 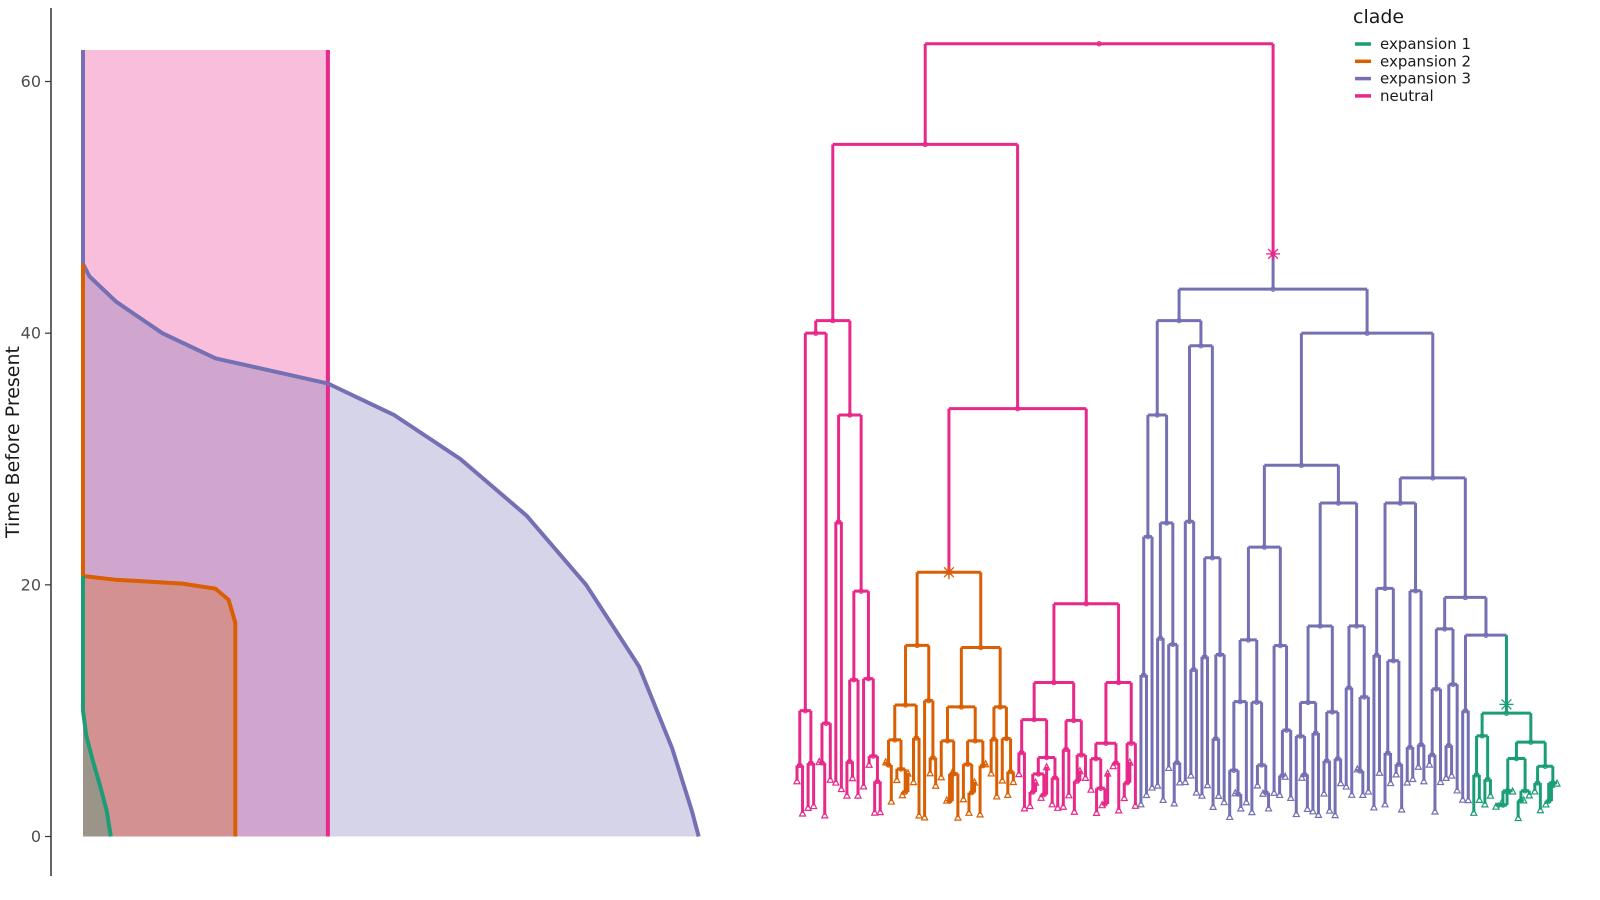 What do you see at coordinates (1425, 44) in the screenshot?
I see `legend-label: expansion 1` at bounding box center [1425, 44].